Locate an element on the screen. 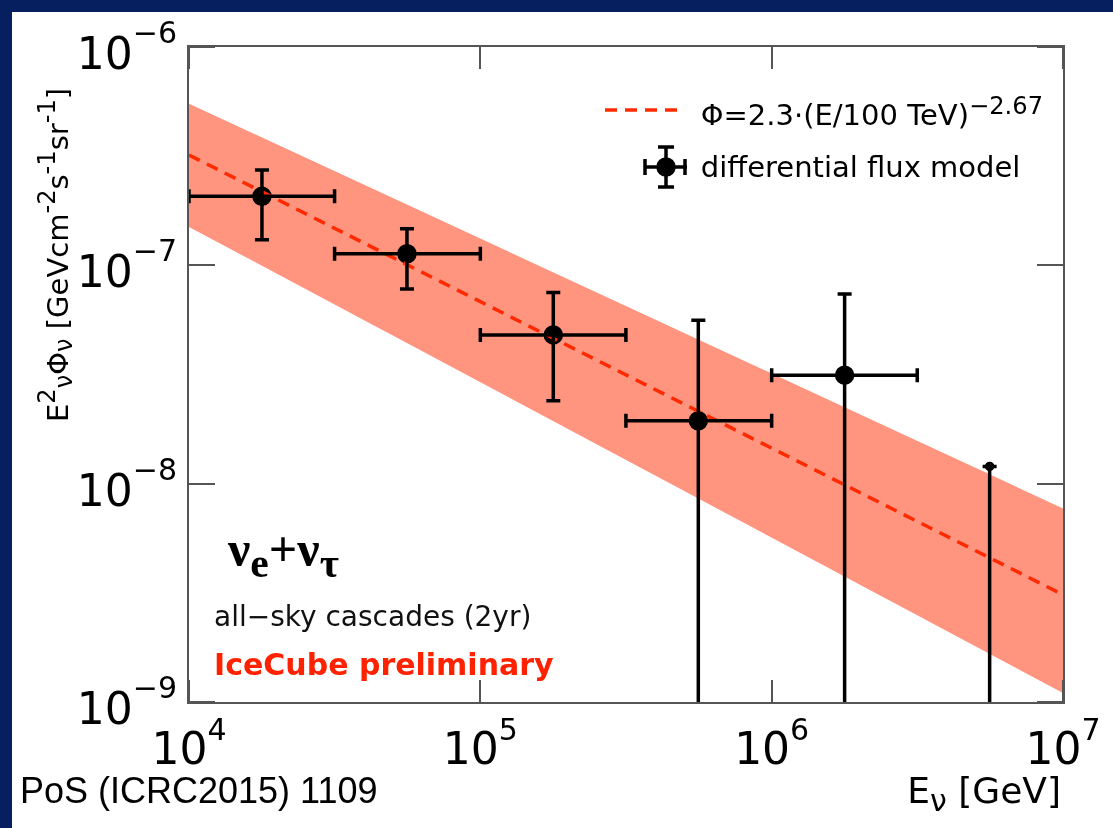 The image size is (1113, 828). annotation: ν$_{e}$+ν$_{τ}$ is located at coordinates (283, 553).